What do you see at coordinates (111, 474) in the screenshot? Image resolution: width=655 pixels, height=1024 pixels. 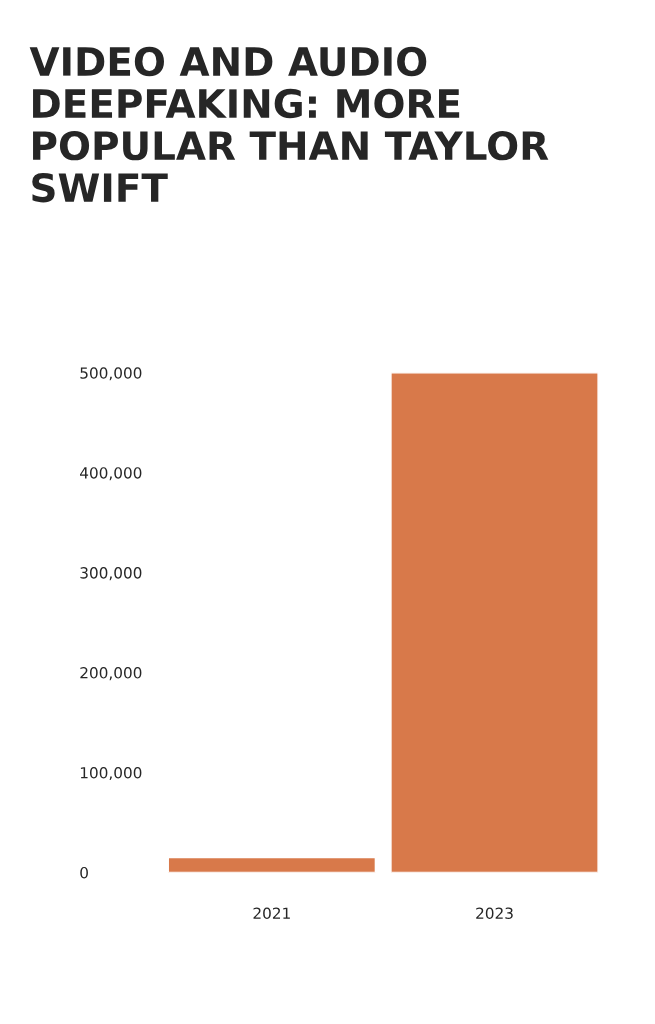 I see `y-tick-label: 400,000` at bounding box center [111, 474].